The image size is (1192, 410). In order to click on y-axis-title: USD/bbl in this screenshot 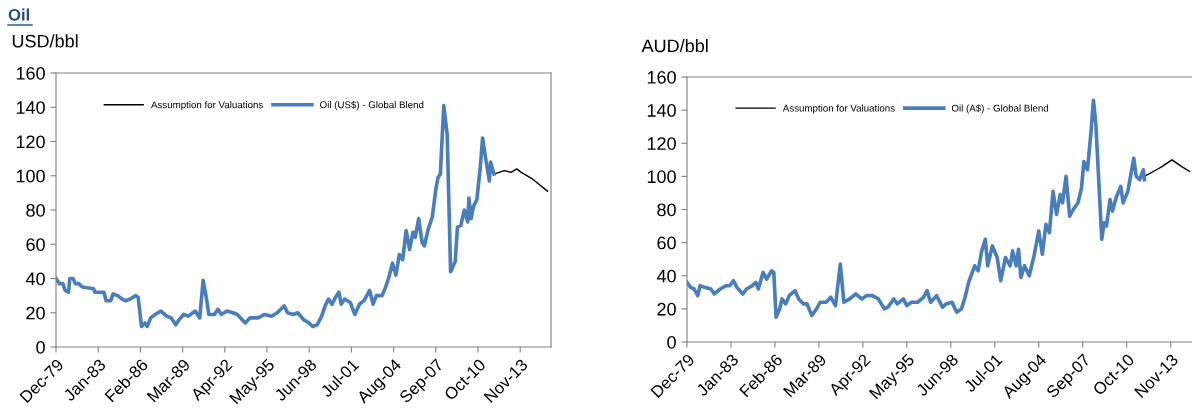, I will do `click(45, 41)`.